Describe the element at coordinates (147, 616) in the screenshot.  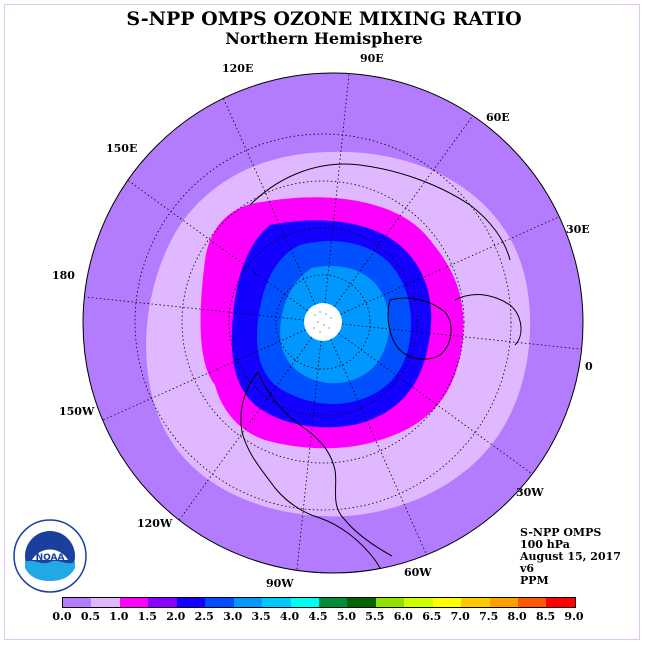
I see `scale-tick-label: 1.5` at that location.